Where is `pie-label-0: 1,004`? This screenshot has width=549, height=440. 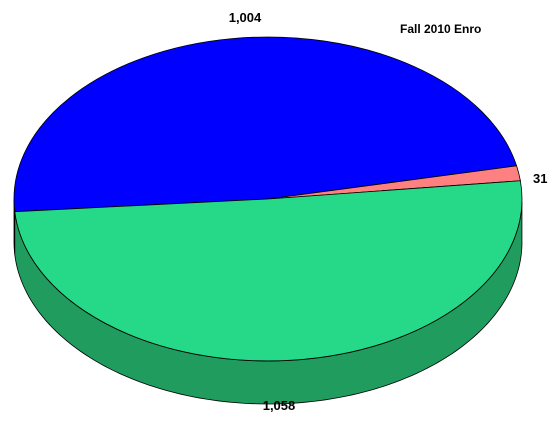
pie-label-0: 1,004 is located at coordinates (245, 17).